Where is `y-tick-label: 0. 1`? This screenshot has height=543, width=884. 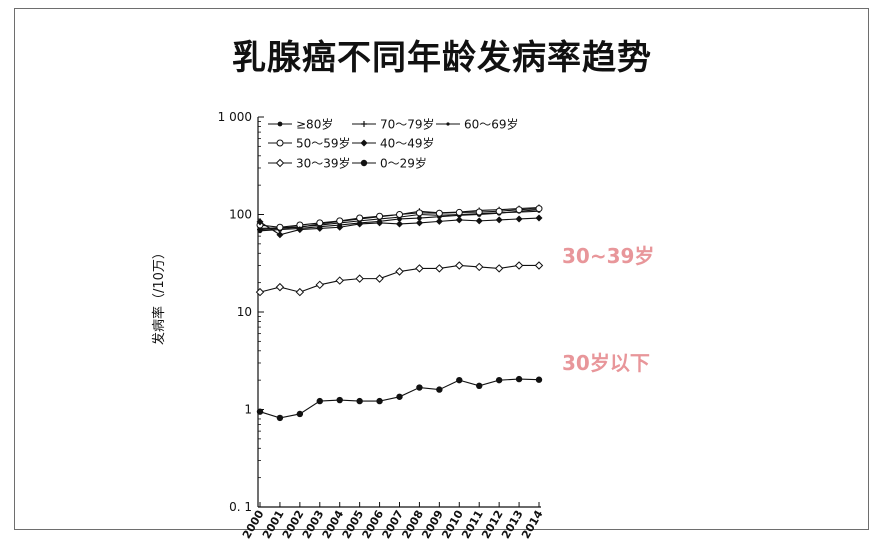
y-tick-label: 0. 1 is located at coordinates (240, 507).